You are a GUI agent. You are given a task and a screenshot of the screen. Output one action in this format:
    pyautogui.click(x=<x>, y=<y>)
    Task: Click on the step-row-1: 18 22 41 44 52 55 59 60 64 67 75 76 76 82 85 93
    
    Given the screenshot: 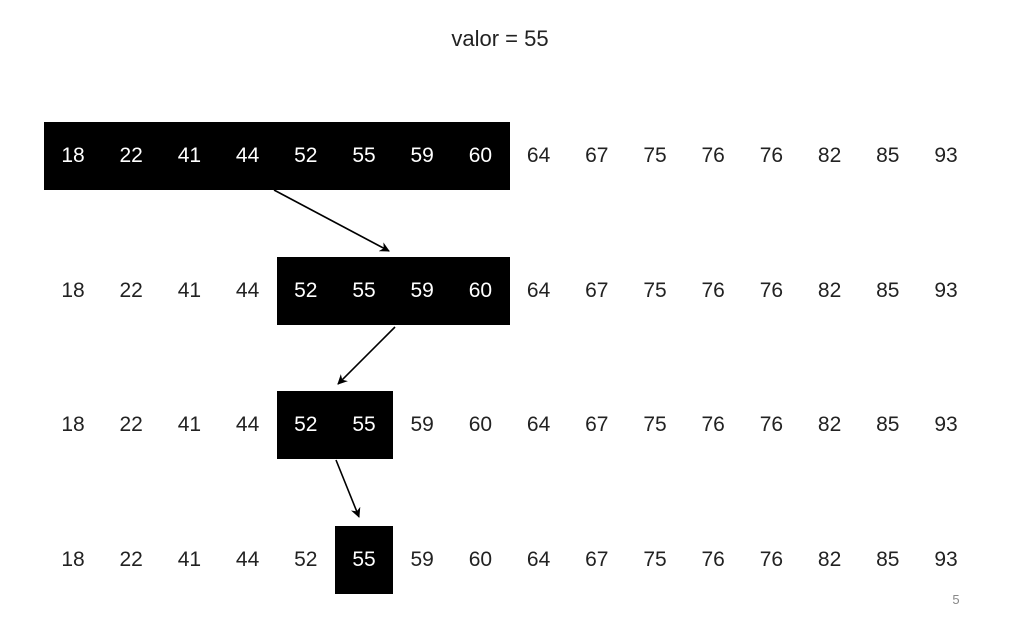 What is the action you would take?
    pyautogui.click(x=507, y=156)
    